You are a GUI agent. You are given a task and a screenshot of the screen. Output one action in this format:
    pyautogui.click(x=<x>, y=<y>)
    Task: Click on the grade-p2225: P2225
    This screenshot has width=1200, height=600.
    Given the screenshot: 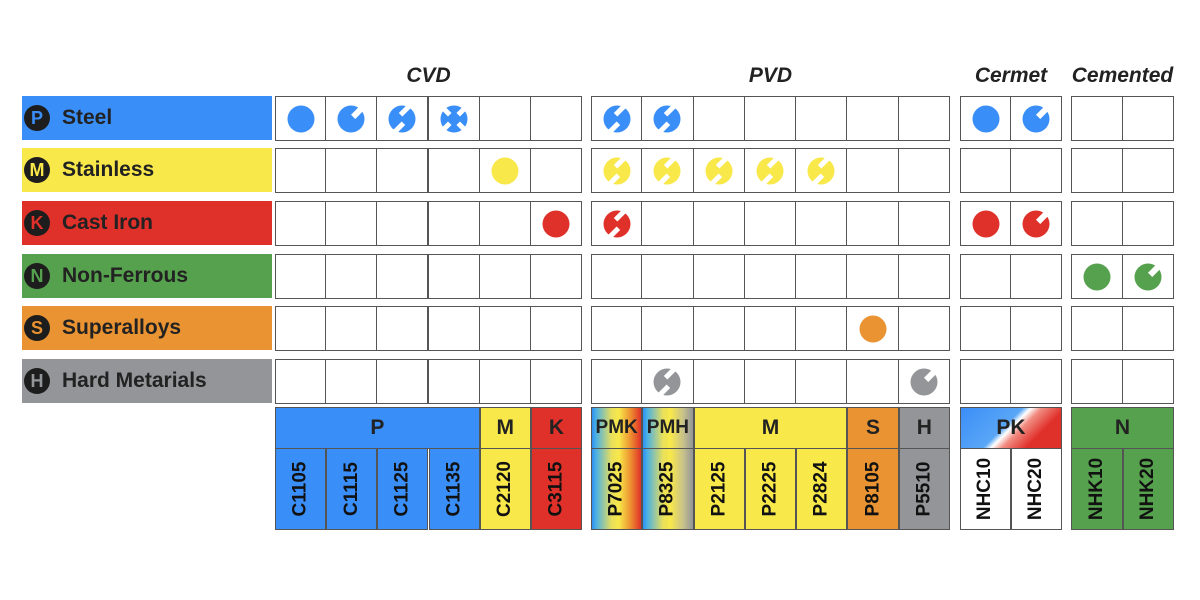 What is the action you would take?
    pyautogui.click(x=770, y=489)
    